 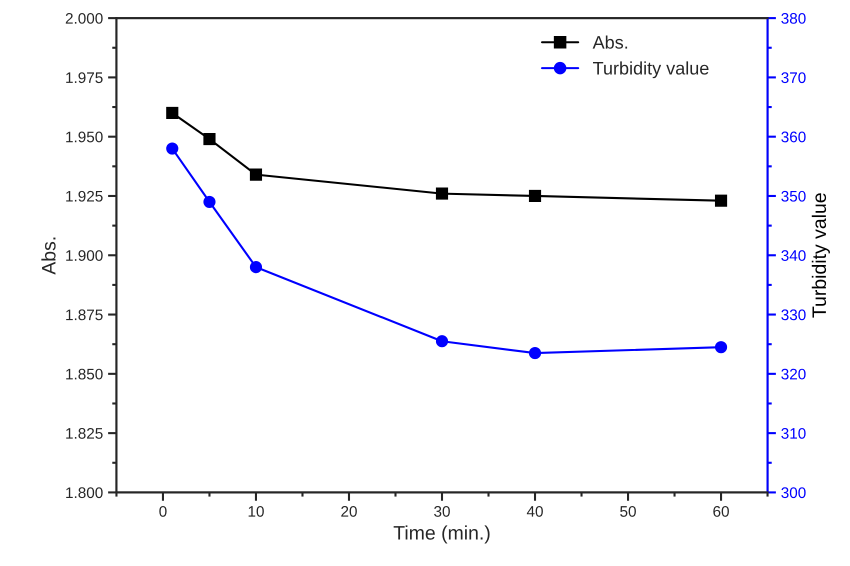 I want to click on y2-tick-label: 300, so click(x=793, y=492).